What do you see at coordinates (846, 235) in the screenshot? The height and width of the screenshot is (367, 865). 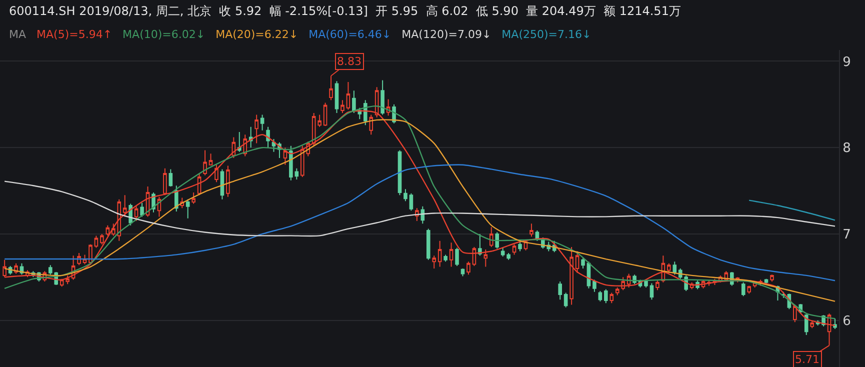 I see `y-tick-label: 7` at bounding box center [846, 235].